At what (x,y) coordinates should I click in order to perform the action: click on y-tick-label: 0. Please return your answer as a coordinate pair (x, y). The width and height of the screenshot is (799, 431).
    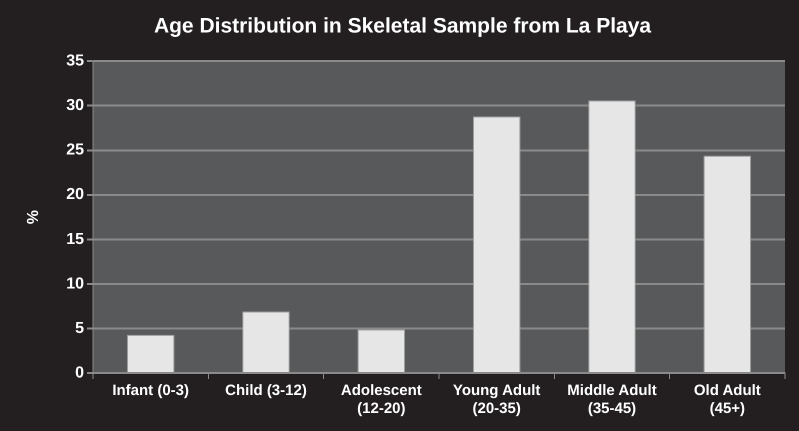
    Looking at the image, I should click on (79, 373).